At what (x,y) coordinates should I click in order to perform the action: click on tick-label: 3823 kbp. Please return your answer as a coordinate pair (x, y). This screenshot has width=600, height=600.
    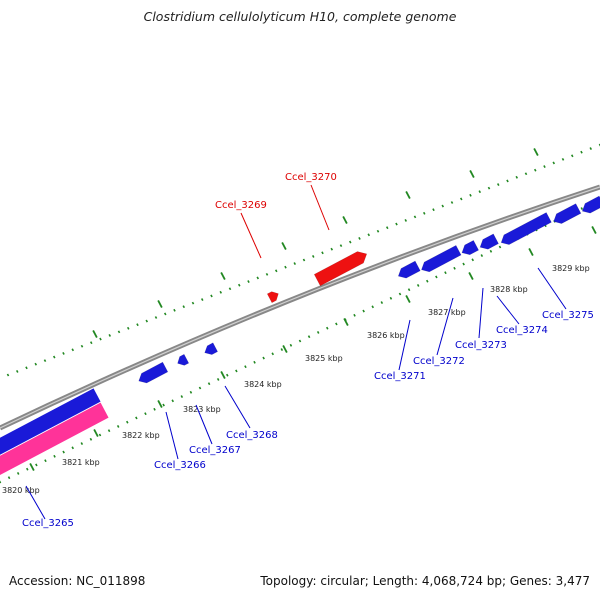
    Looking at the image, I should click on (202, 409).